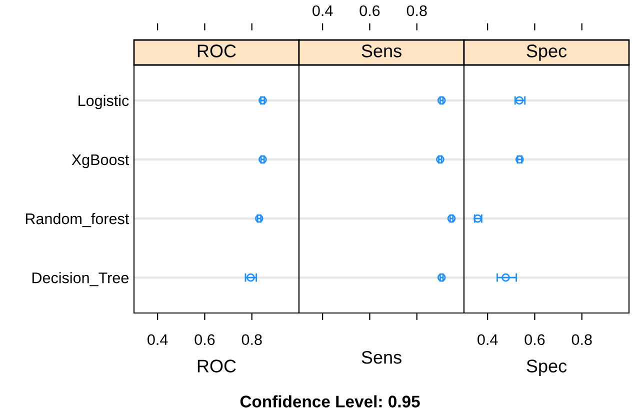 The image size is (633, 414). What do you see at coordinates (330, 401) in the screenshot?
I see `text: Confidence Level: 0.95` at bounding box center [330, 401].